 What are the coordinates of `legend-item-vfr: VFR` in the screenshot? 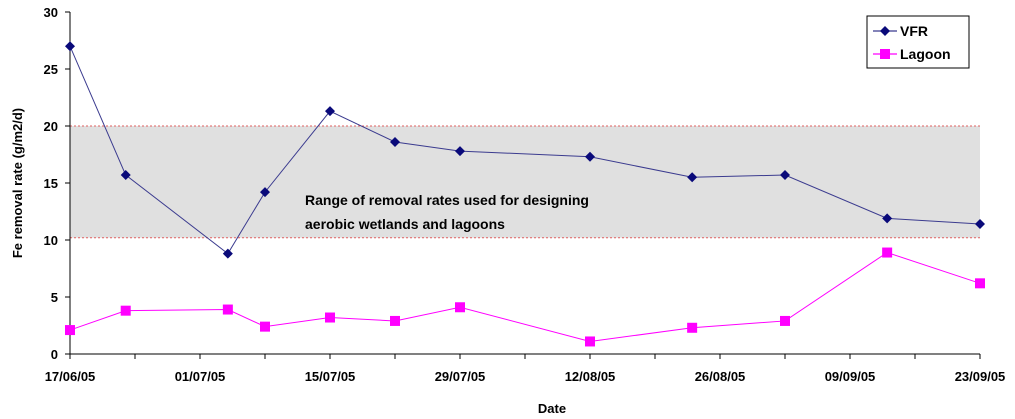 It's located at (900, 31).